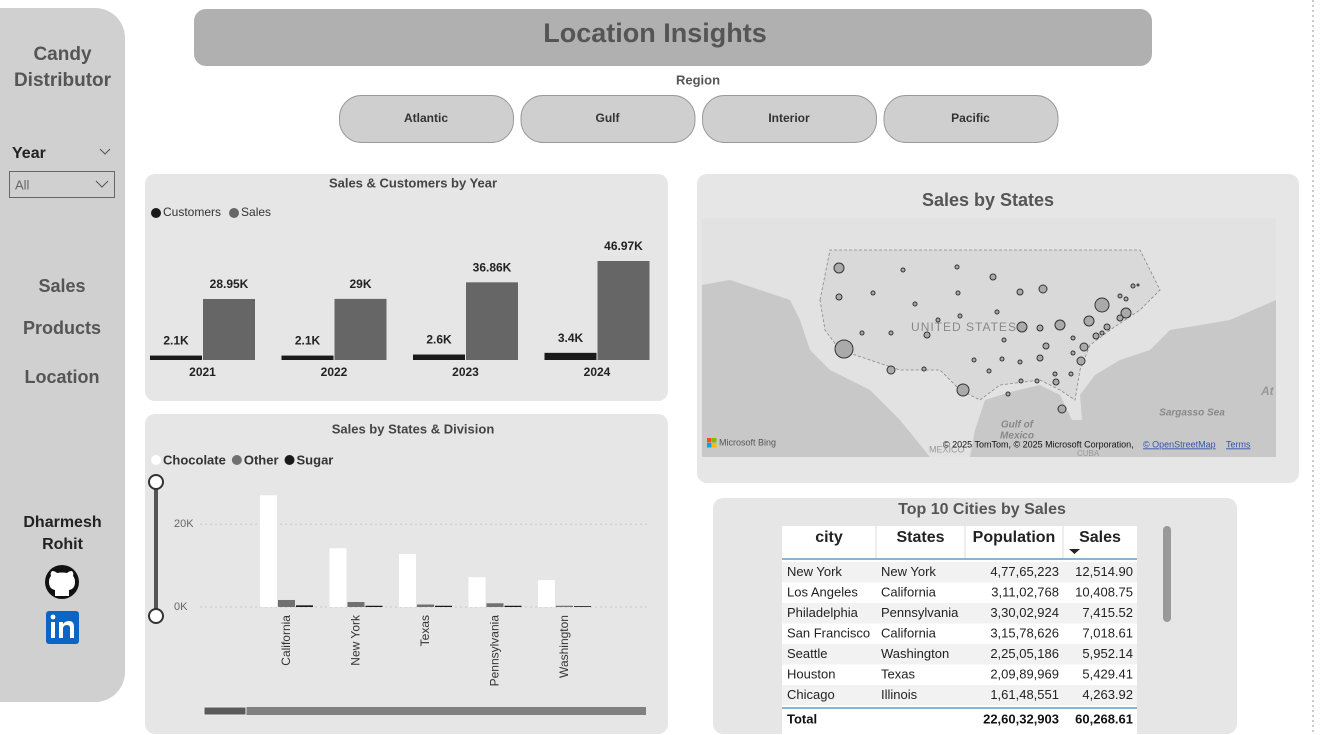 This screenshot has height=735, width=1320. Describe the element at coordinates (814, 571) in the screenshot. I see `table-cell: New York` at that location.